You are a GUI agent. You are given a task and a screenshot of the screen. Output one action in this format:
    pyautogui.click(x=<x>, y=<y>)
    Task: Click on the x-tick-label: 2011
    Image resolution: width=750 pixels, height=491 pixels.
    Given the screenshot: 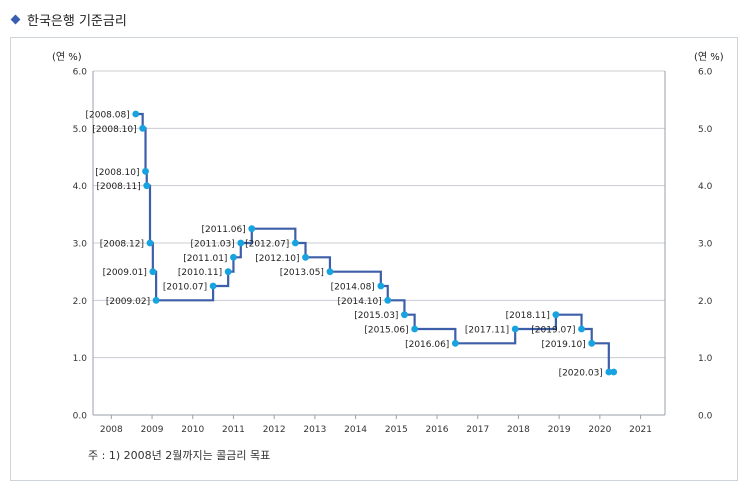 What is the action you would take?
    pyautogui.click(x=233, y=430)
    